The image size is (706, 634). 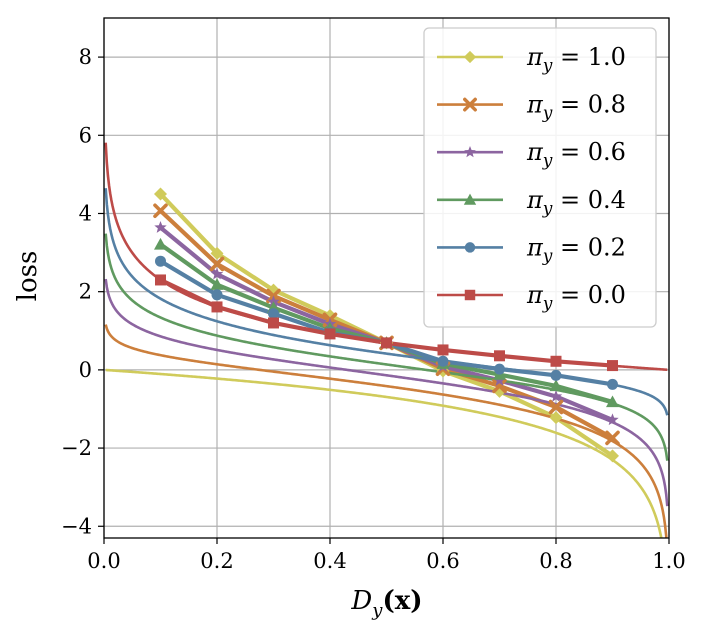 What do you see at coordinates (576, 202) in the screenshot?
I see `legend-label: πy = 0.4` at bounding box center [576, 202].